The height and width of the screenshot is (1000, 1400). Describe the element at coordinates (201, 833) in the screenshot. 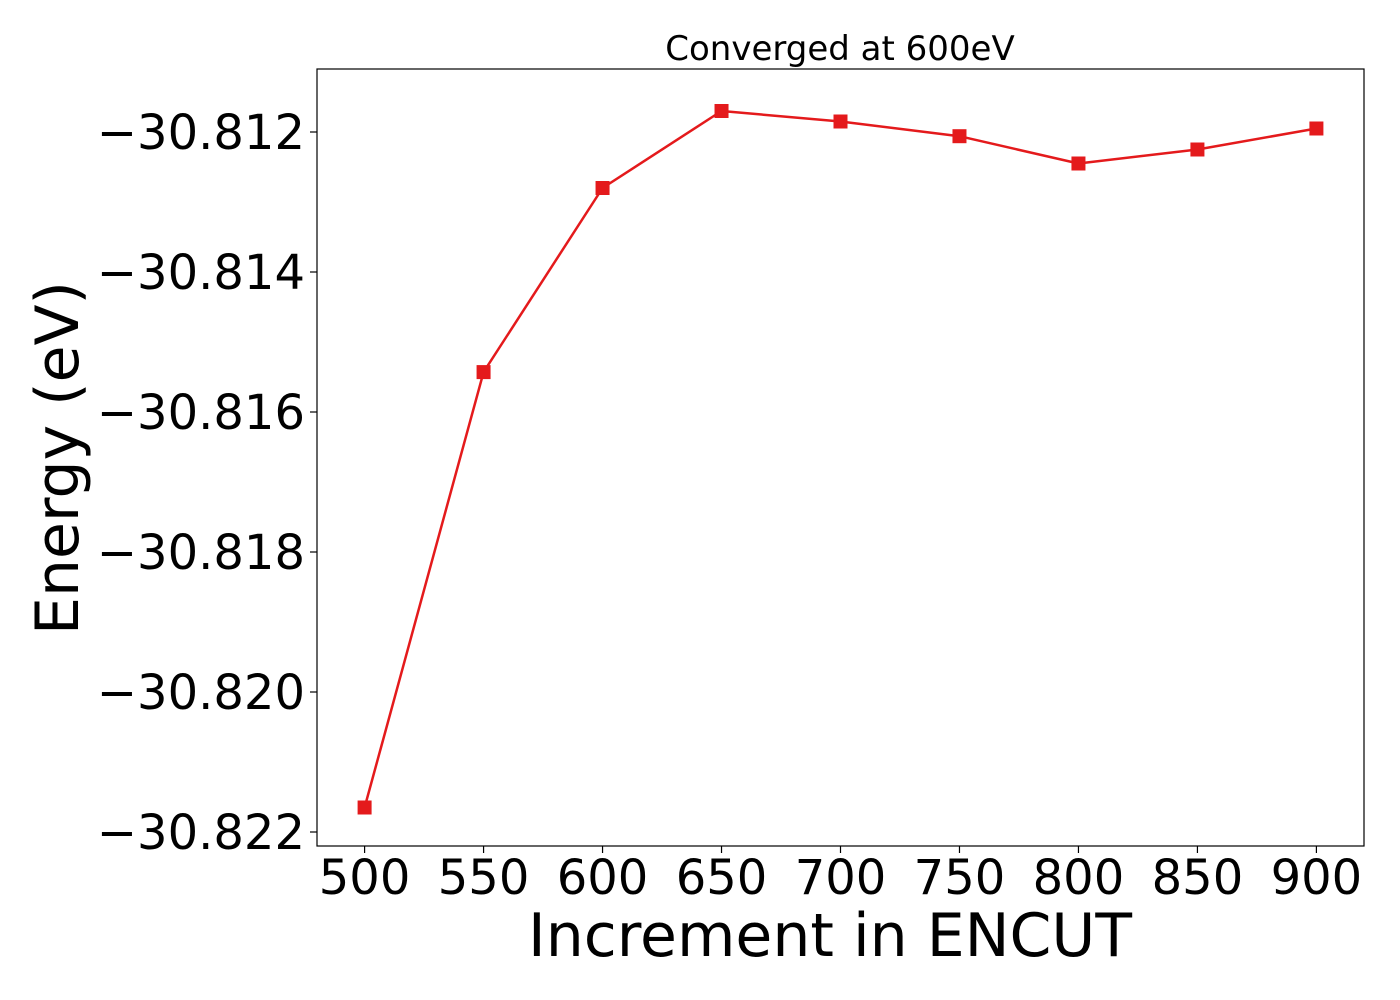

I see `y-tick-label: −30.822` at that location.